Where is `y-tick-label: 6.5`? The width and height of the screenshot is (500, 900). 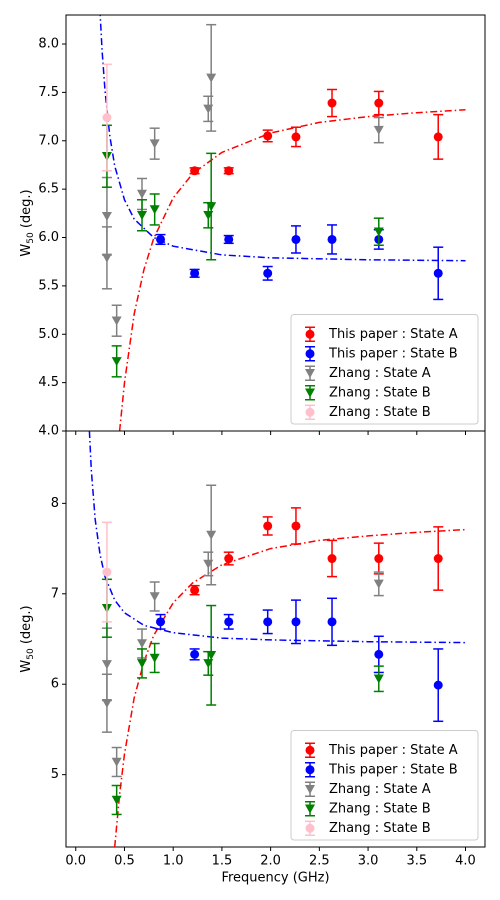
y-tick-label: 6.5 is located at coordinates (48, 189).